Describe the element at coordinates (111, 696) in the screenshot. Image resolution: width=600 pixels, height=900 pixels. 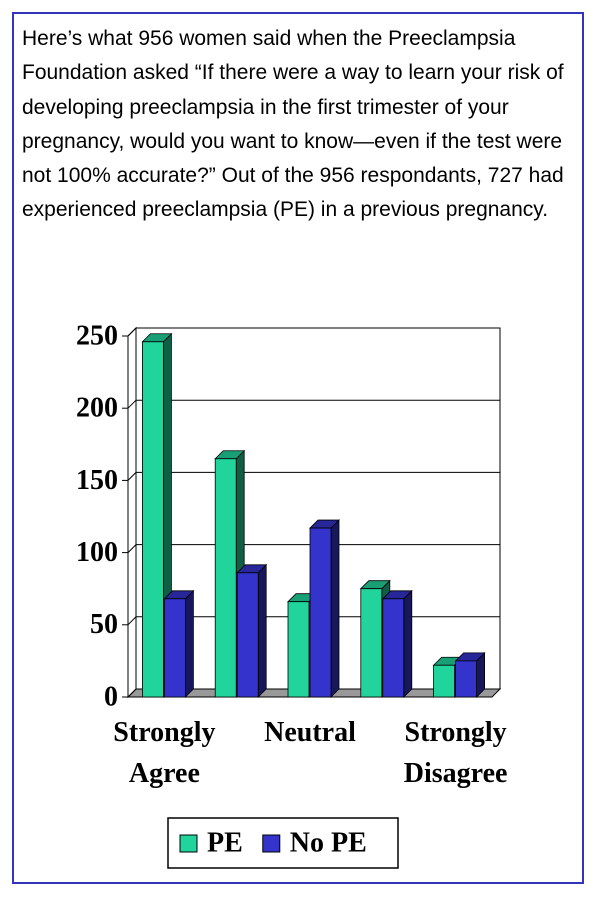
I see `y-tick-label: 0` at that location.